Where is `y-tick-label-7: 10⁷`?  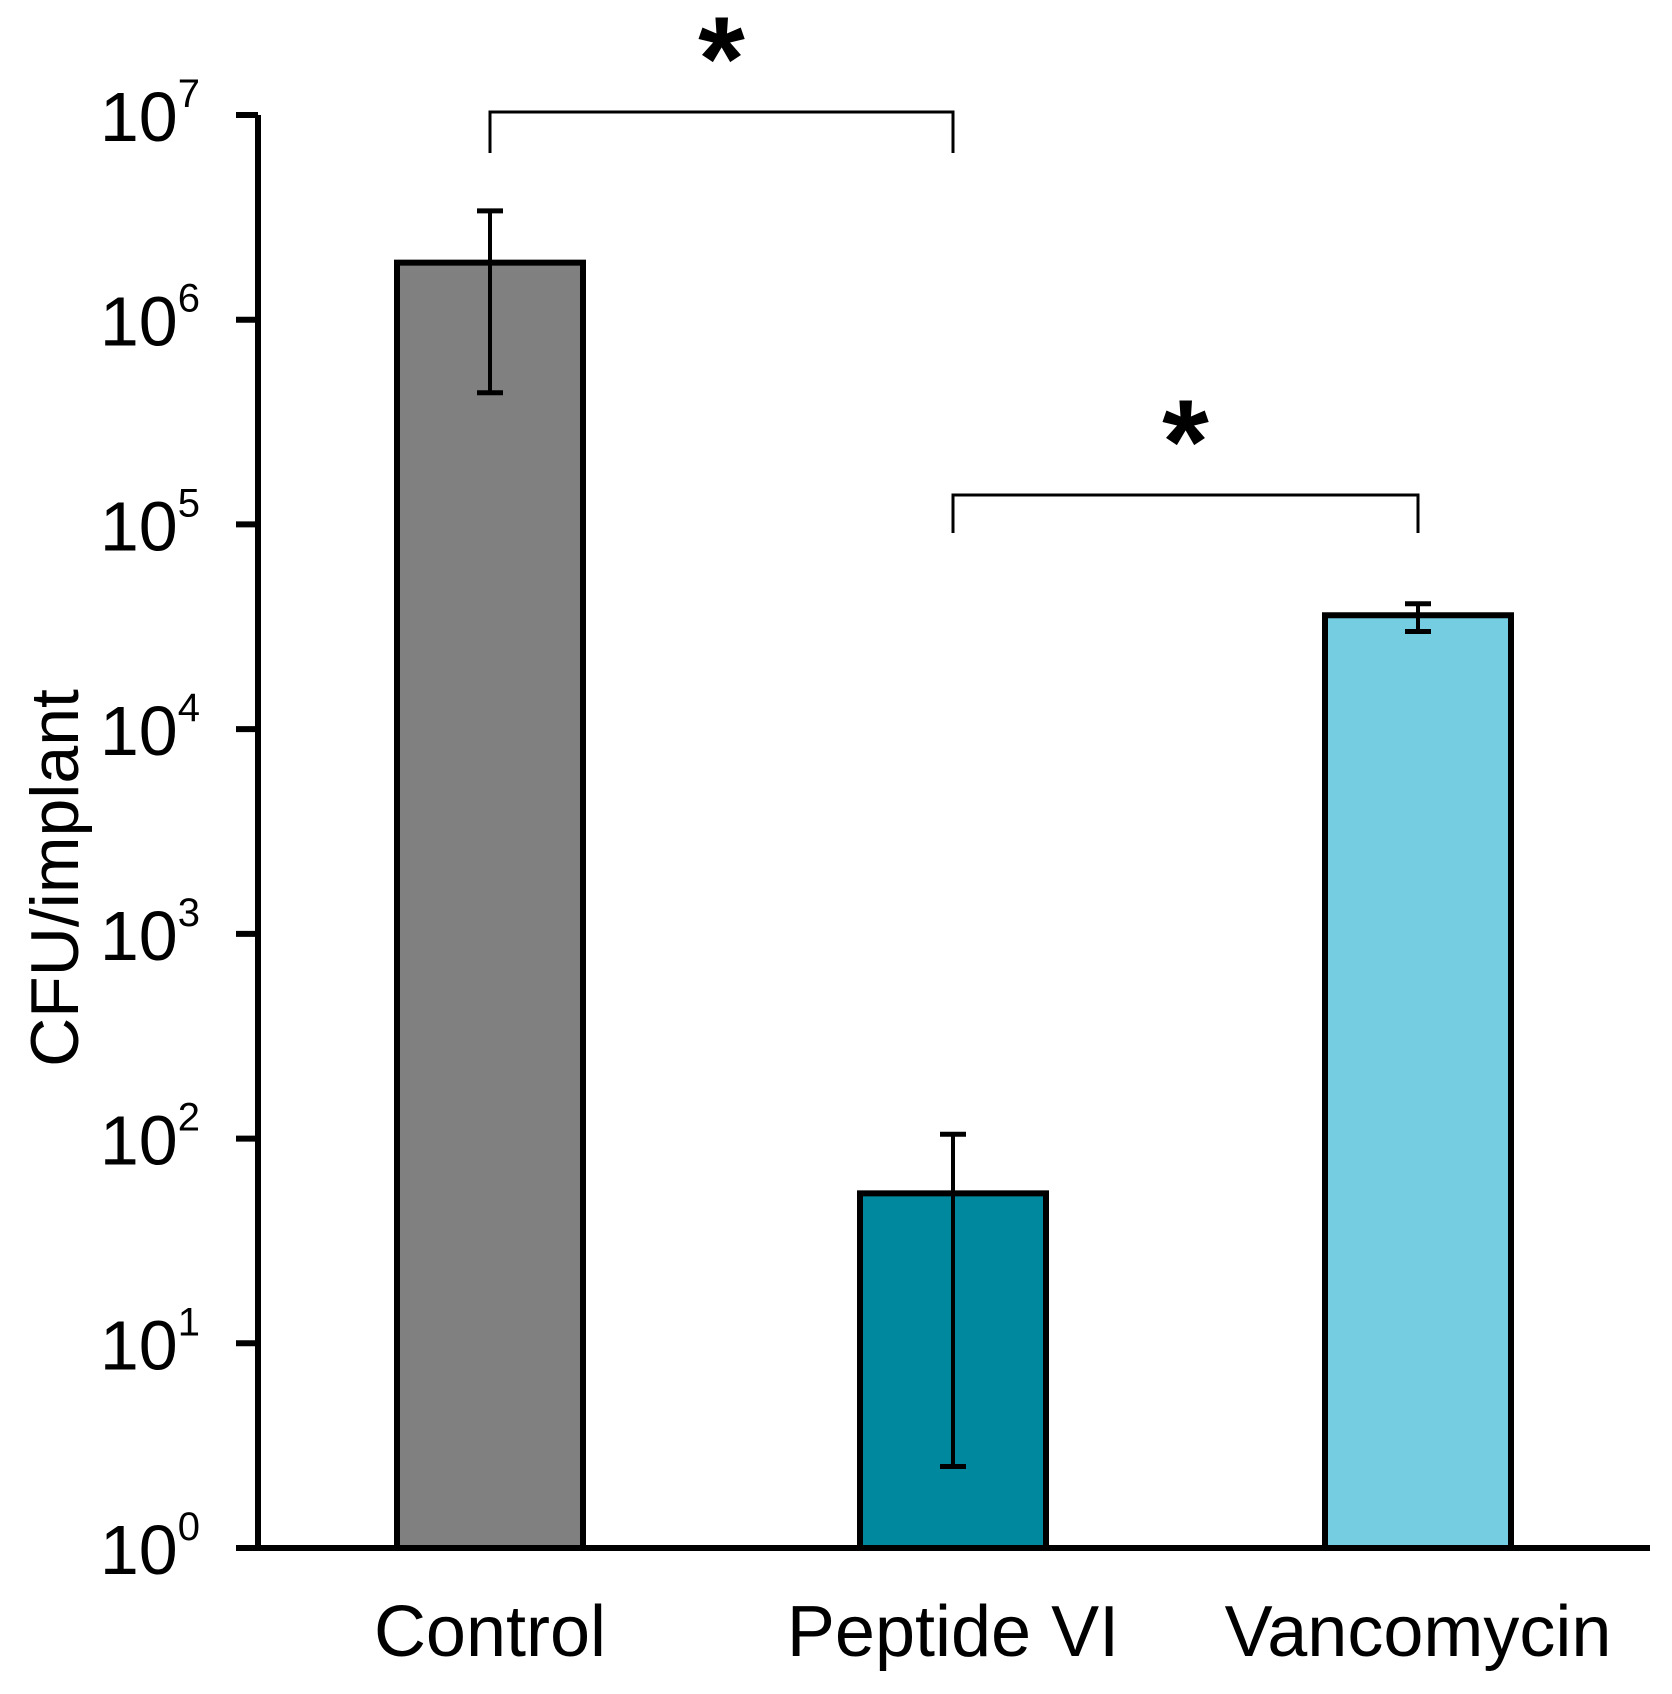 y-tick-label-7: 10⁷ is located at coordinates (150, 114).